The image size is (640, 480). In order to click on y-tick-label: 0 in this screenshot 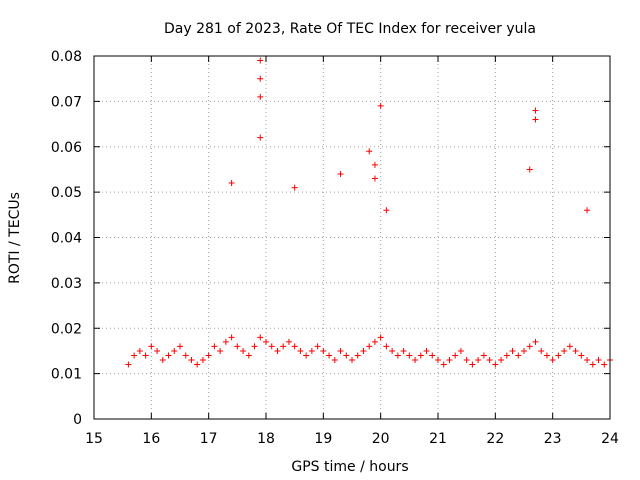, I will do `click(77, 420)`.